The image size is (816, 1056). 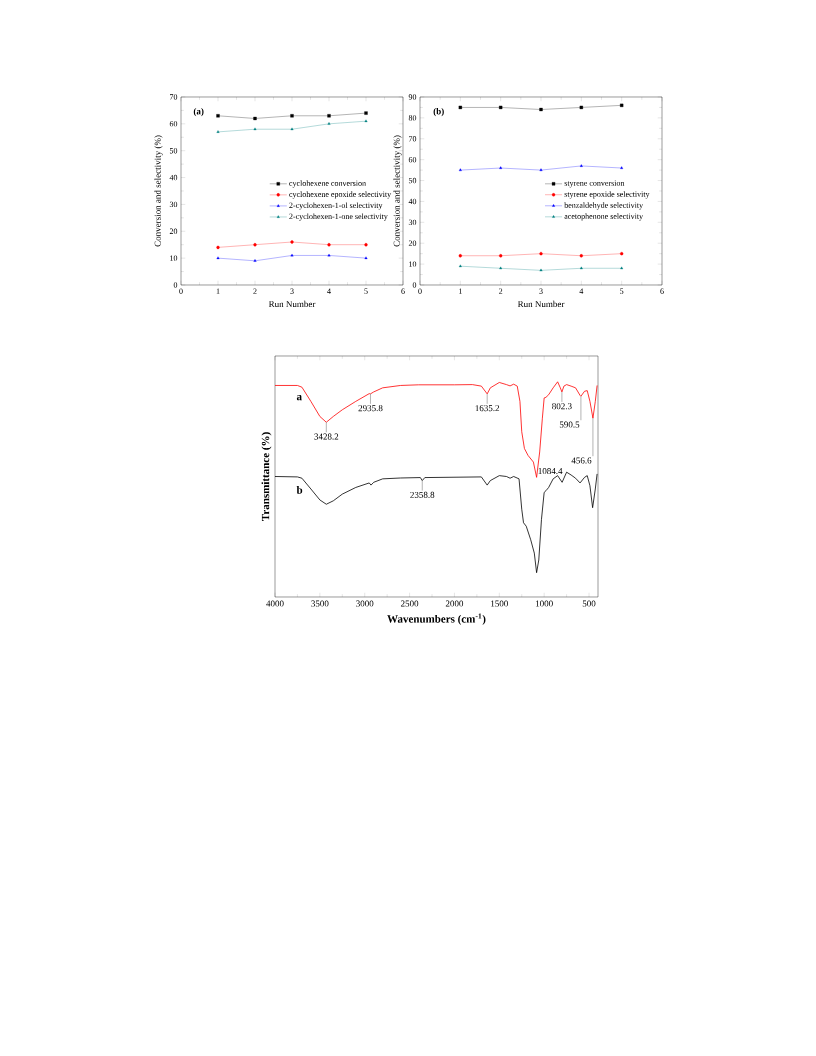 I want to click on legend-label: styrene conversion, so click(x=594, y=184).